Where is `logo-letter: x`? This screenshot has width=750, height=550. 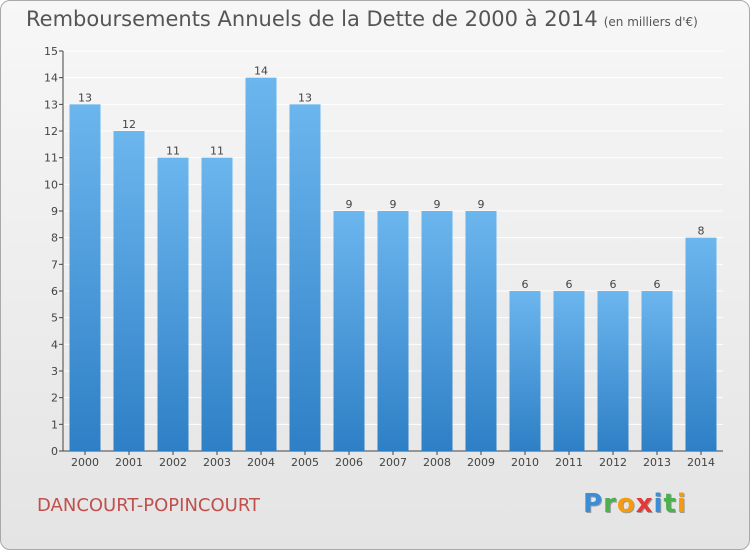
logo-letter: x is located at coordinates (644, 504).